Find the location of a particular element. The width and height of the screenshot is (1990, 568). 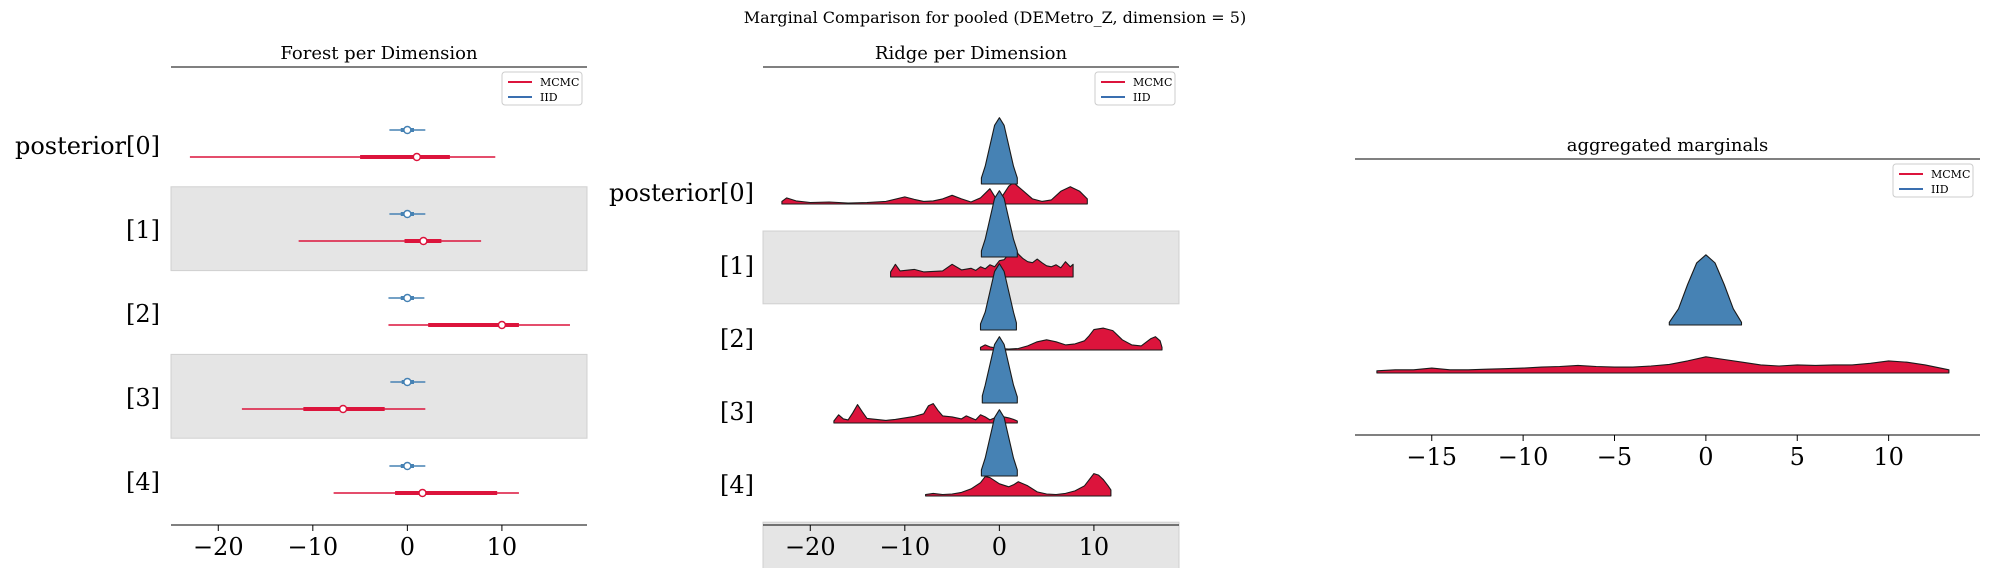

agg-legend-iid-label: IID is located at coordinates (1940, 189).